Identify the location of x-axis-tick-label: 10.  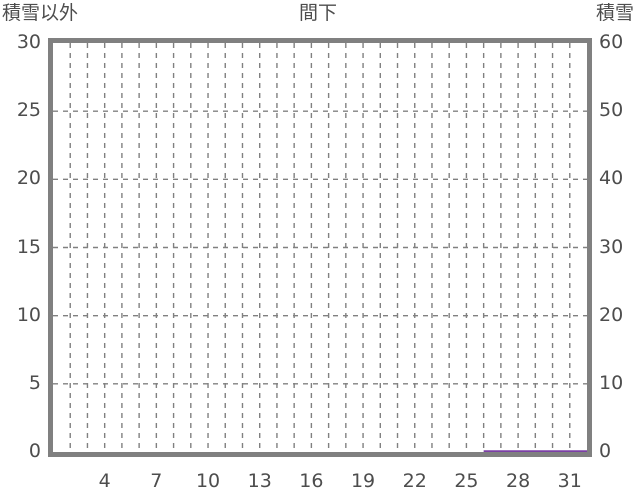
(208, 481).